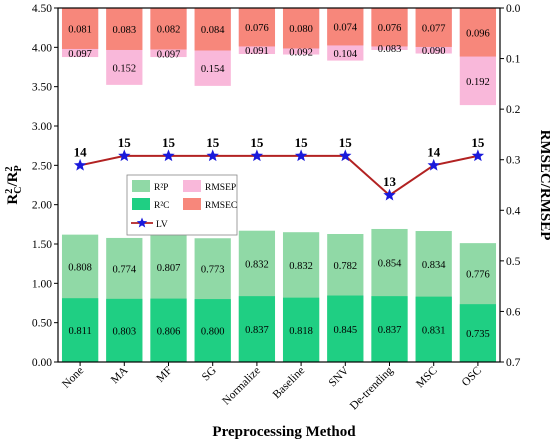  What do you see at coordinates (345, 266) in the screenshot?
I see `label-r2p: 0.782` at bounding box center [345, 266].